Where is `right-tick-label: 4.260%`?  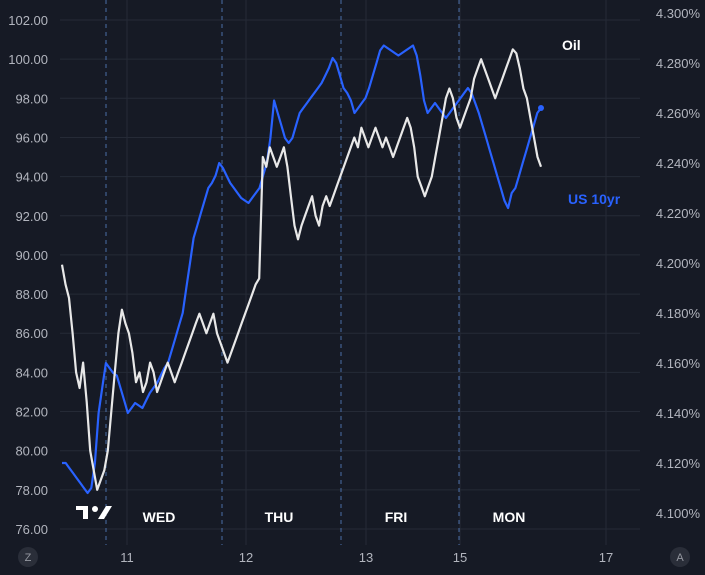
right-tick-label: 4.260% is located at coordinates (678, 113).